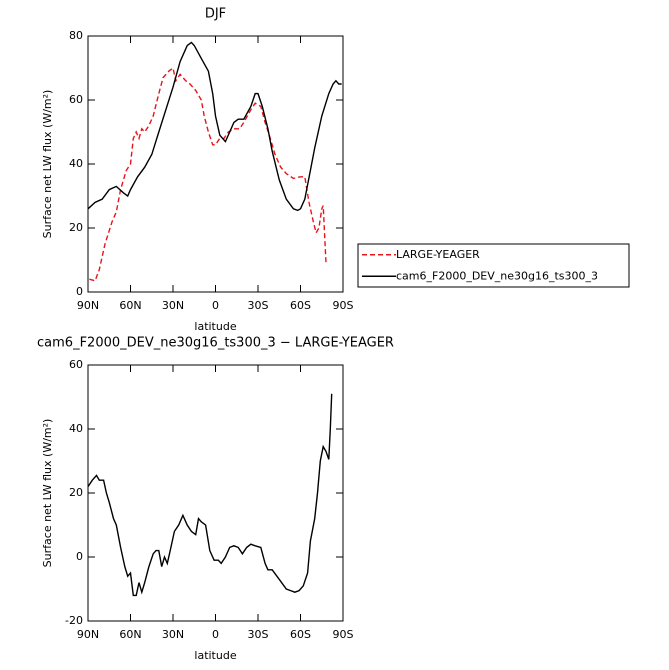  Describe the element at coordinates (497, 275) in the screenshot. I see `legend-label: cam6_F2000_DEV_ne30g16_ts300_3` at that location.